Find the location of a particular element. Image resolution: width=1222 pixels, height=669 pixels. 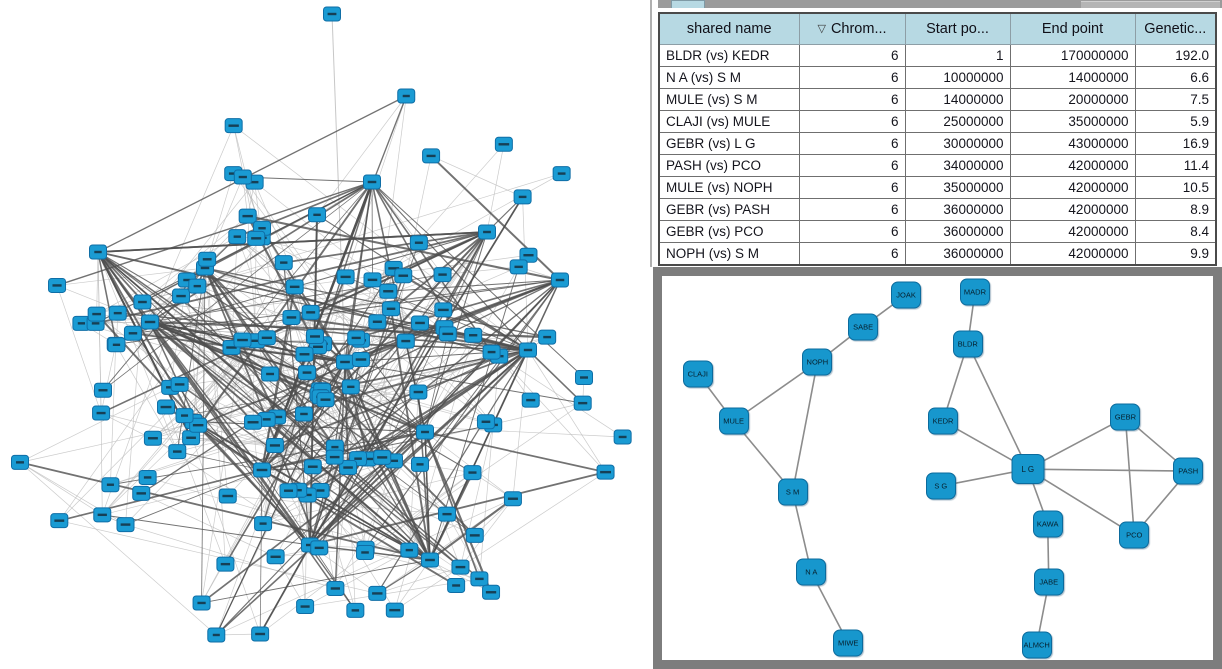

table-row: GEBR (vs) PASH 6 36000000 42000000 8.9 is located at coordinates (937, 209).